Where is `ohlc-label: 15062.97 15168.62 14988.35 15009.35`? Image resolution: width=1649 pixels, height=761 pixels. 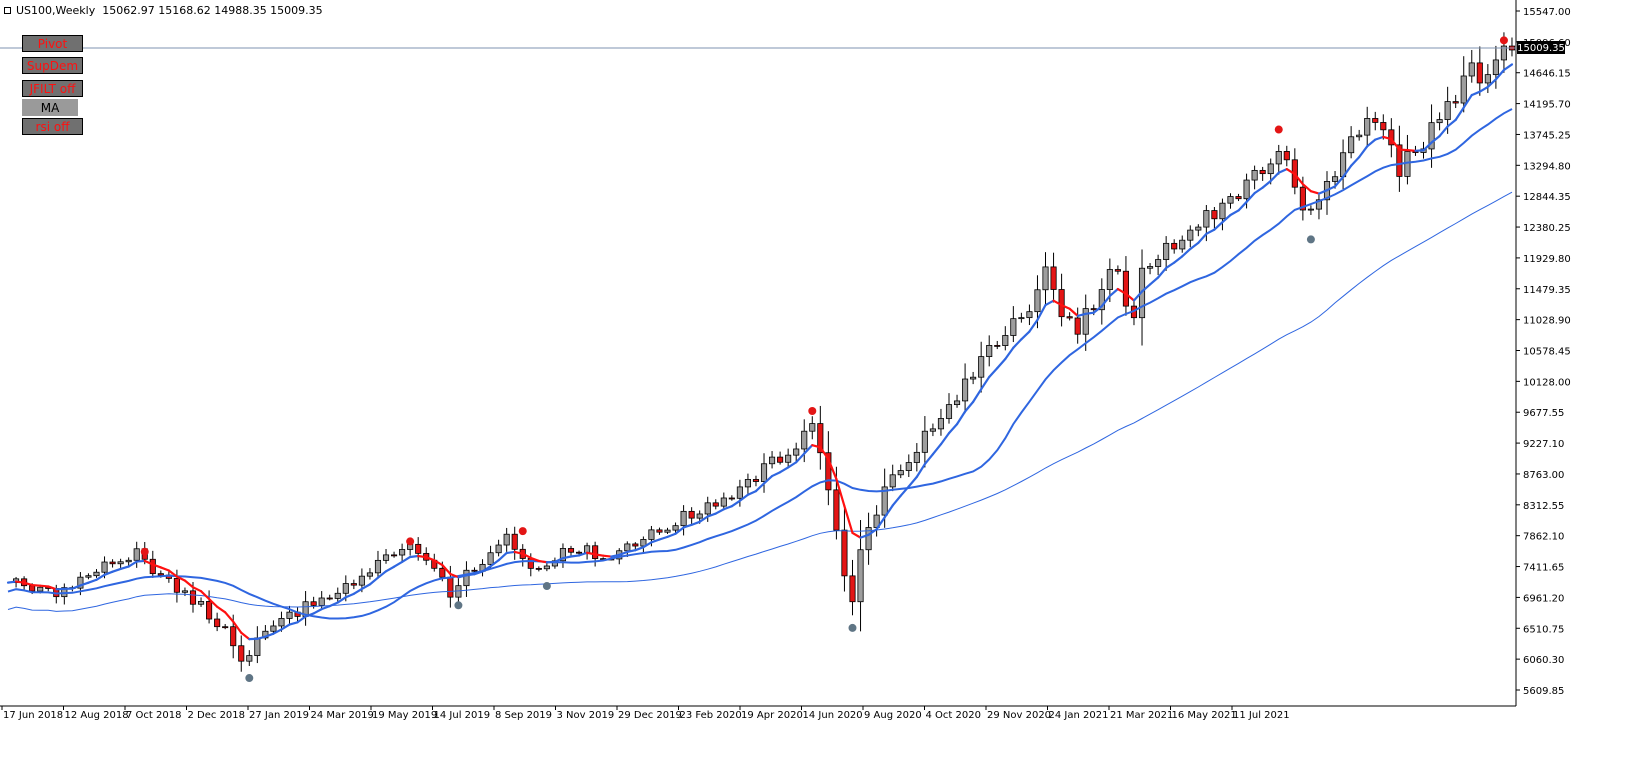 ohlc-label: 15062.97 15168.62 14988.35 15009.35 is located at coordinates (212, 10).